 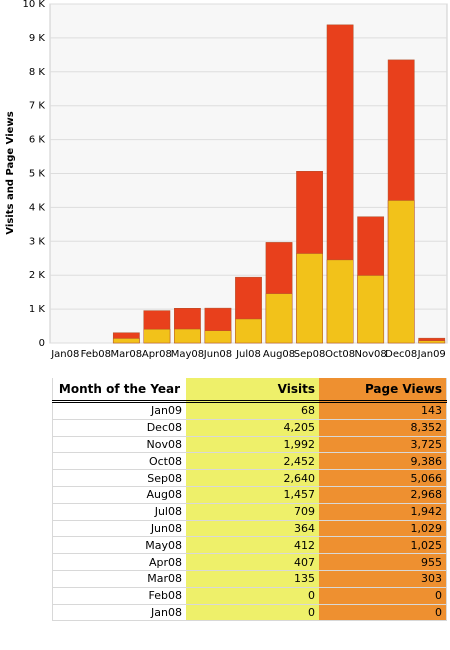 I want to click on table-cell: Sep08, so click(x=119, y=478).